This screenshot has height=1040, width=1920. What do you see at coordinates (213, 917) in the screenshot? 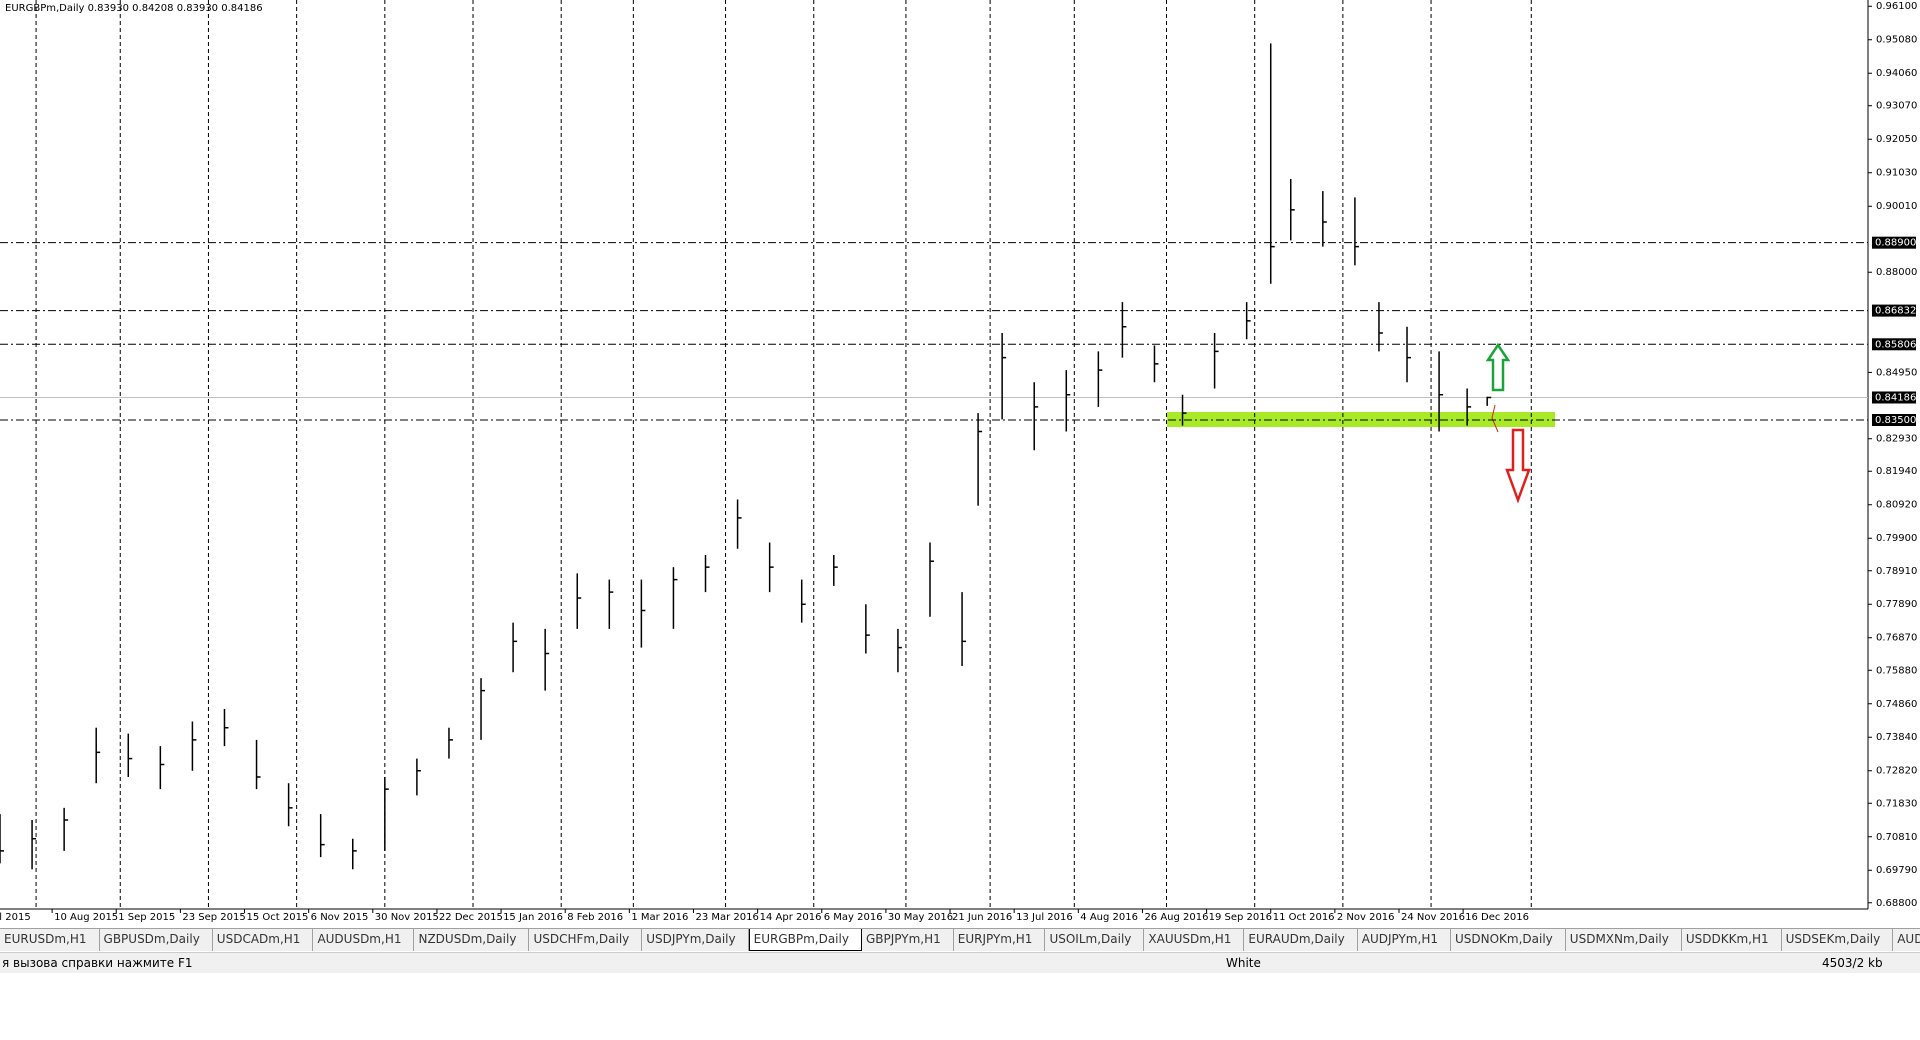
I see `x-tick-label: 23 Sep 2015` at bounding box center [213, 917].